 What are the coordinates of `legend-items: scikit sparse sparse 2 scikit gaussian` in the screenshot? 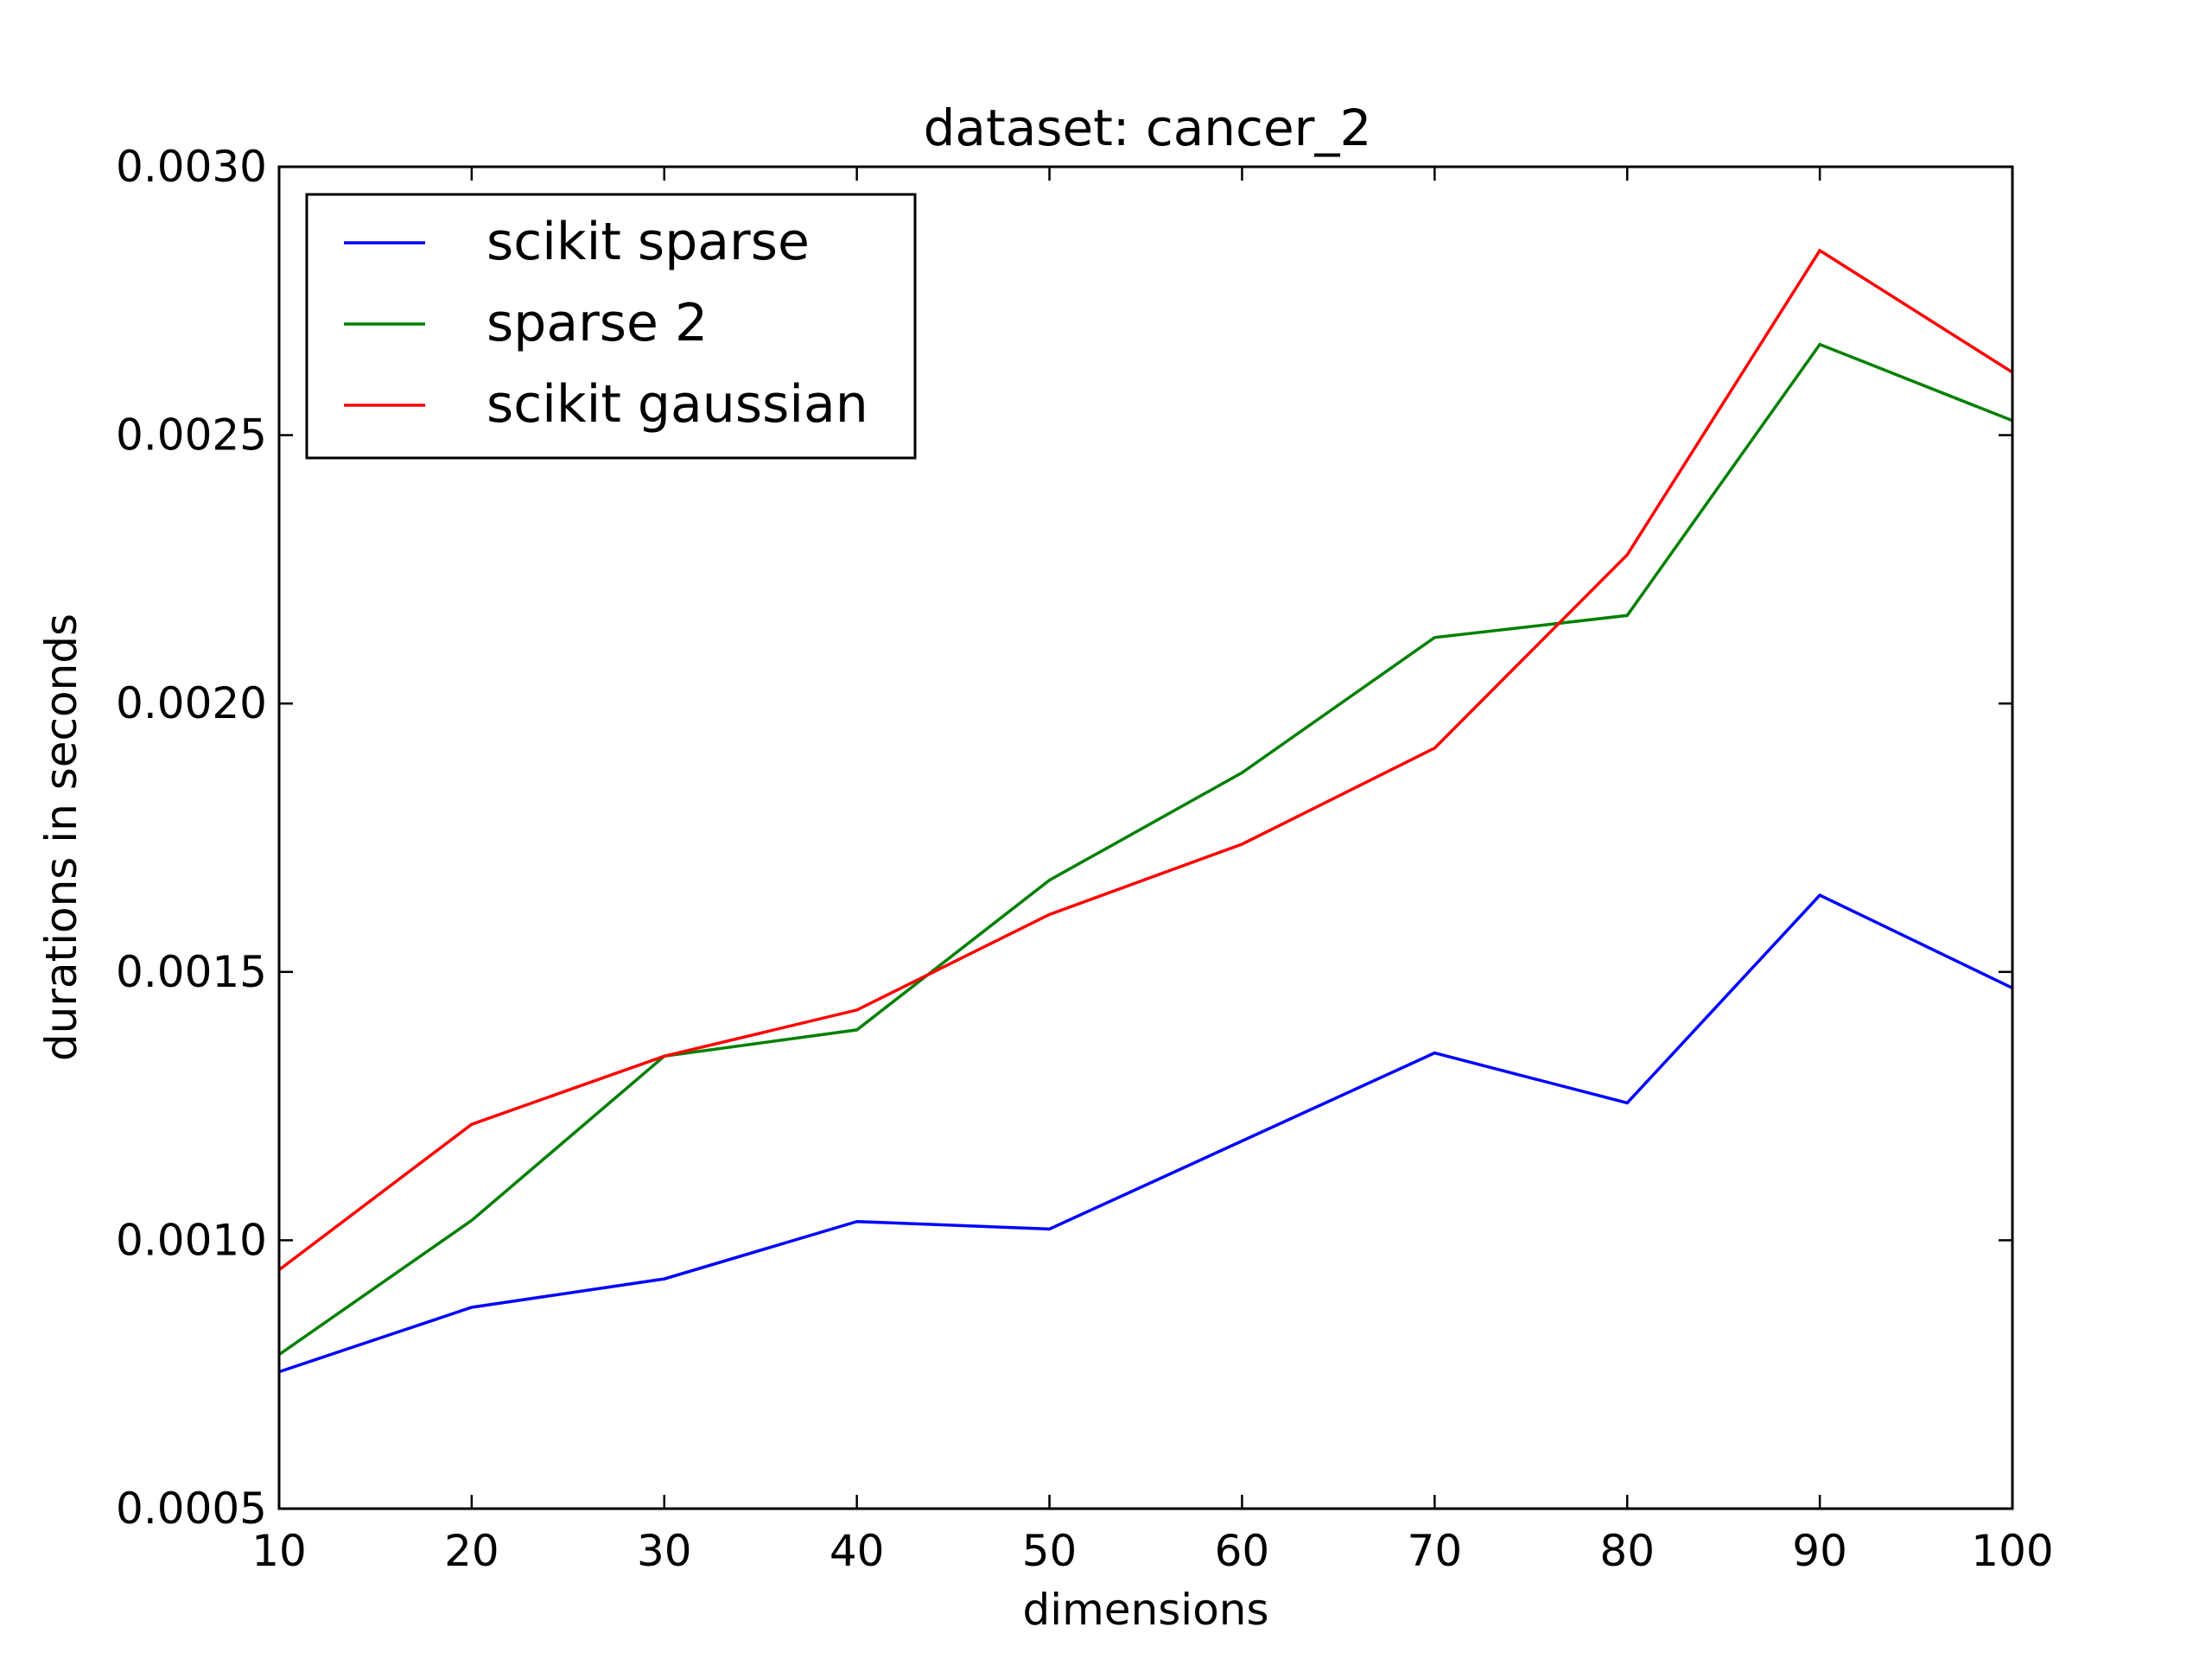 It's located at (606, 323).